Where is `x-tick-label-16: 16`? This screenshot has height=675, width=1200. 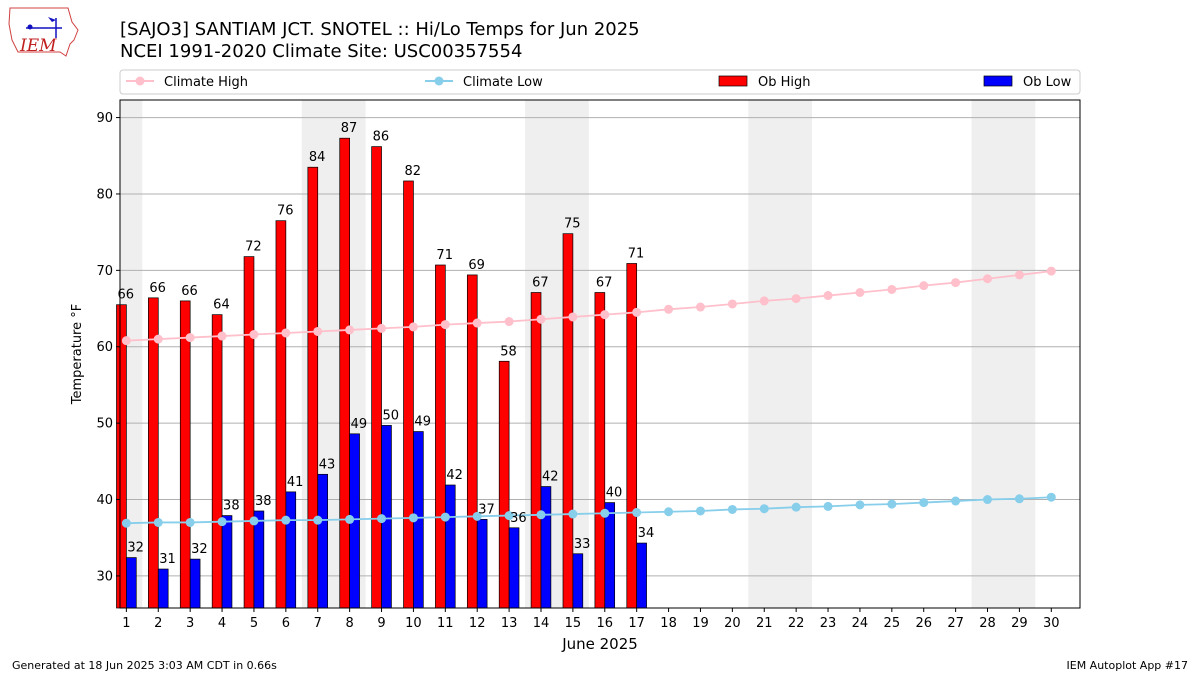 x-tick-label-16: 16 is located at coordinates (605, 623).